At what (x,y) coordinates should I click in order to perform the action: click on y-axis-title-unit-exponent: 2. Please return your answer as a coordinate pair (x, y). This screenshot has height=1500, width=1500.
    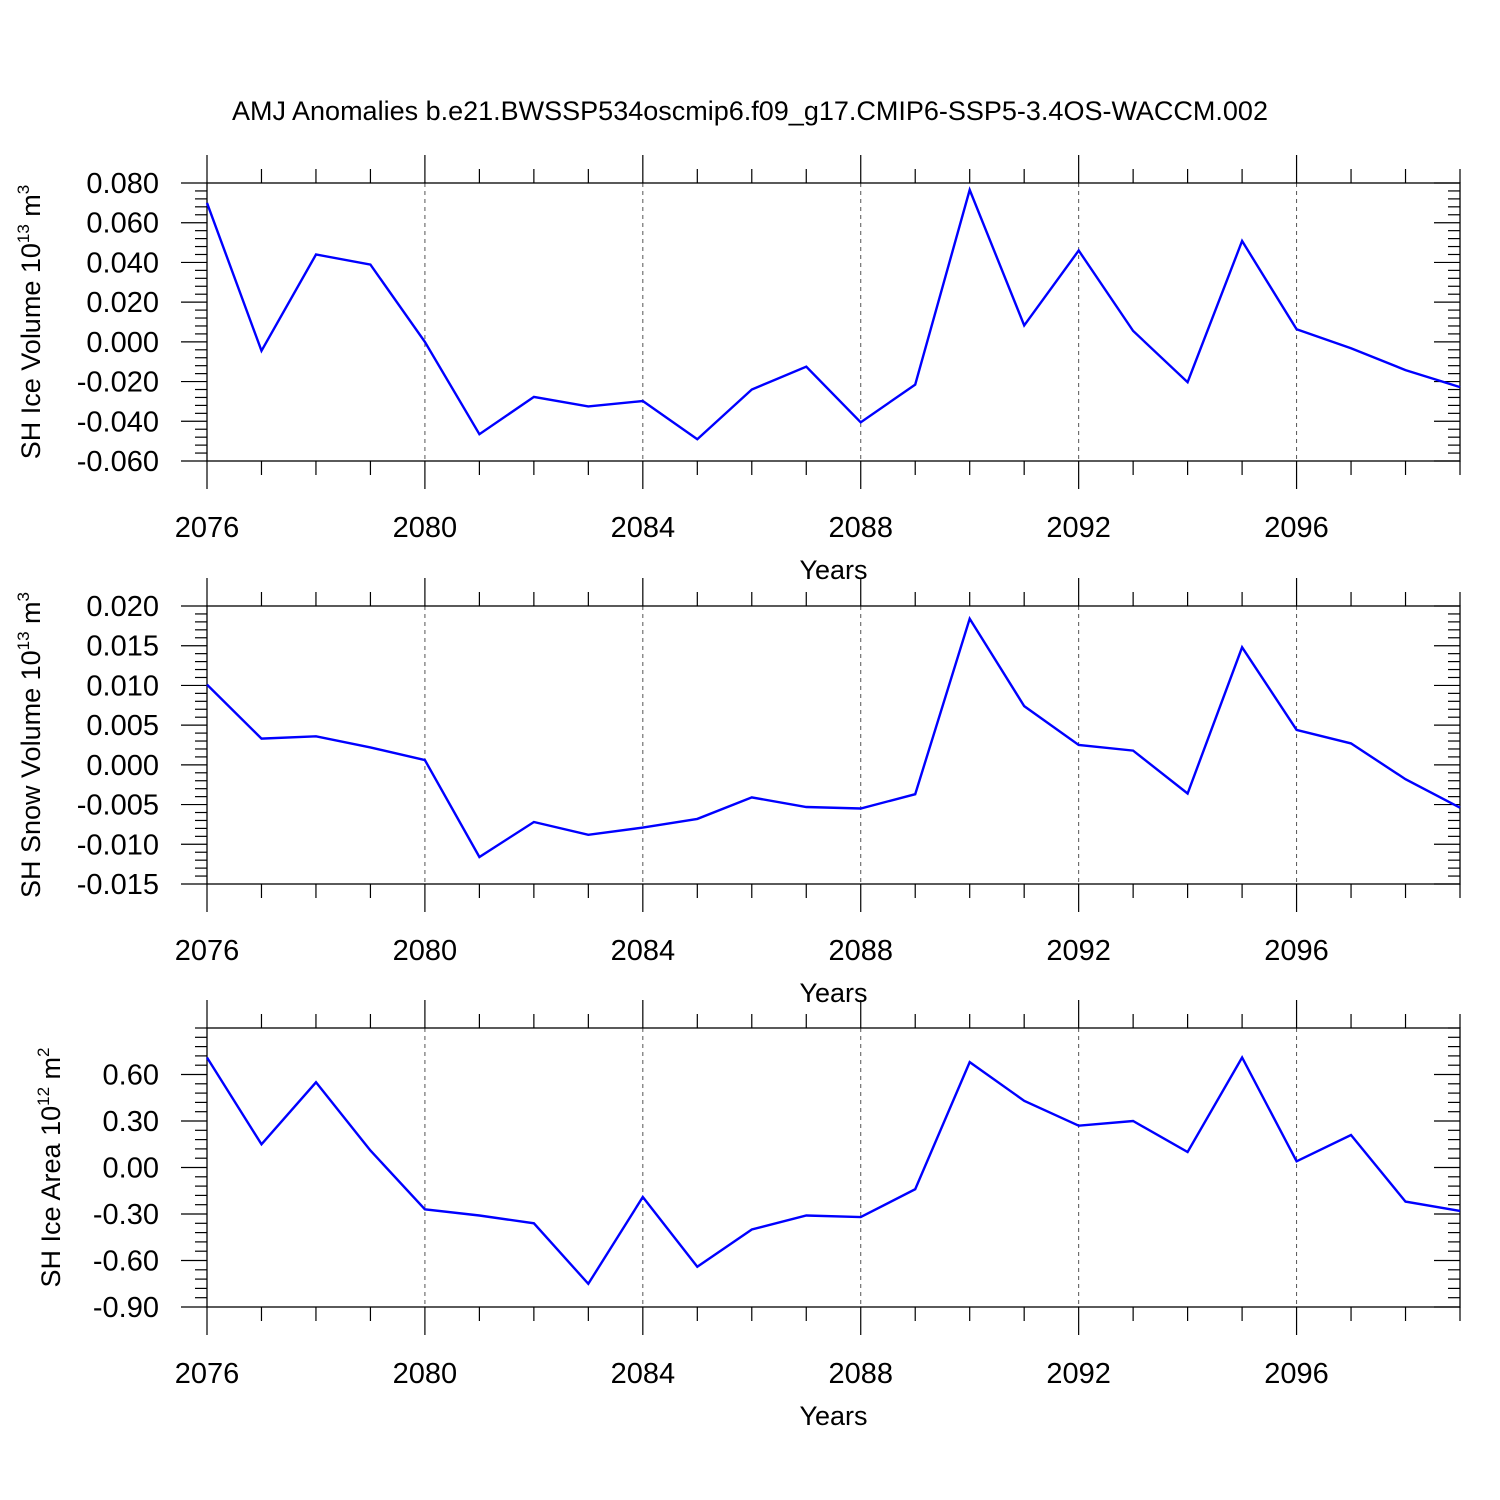
    Looking at the image, I should click on (43, 1052).